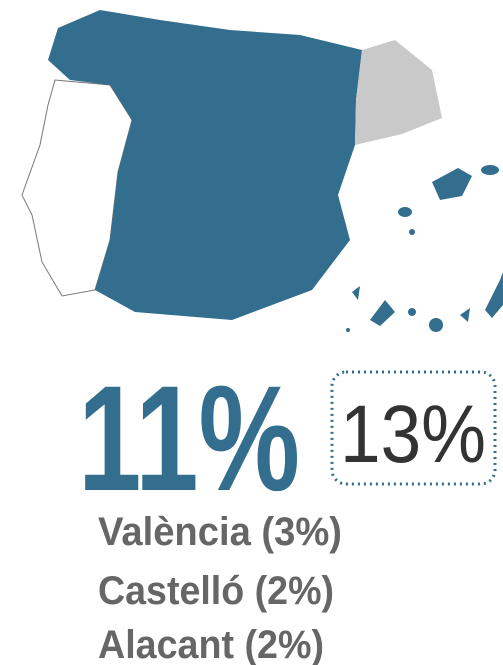  I want to click on balearic-islands, so click(448, 200).